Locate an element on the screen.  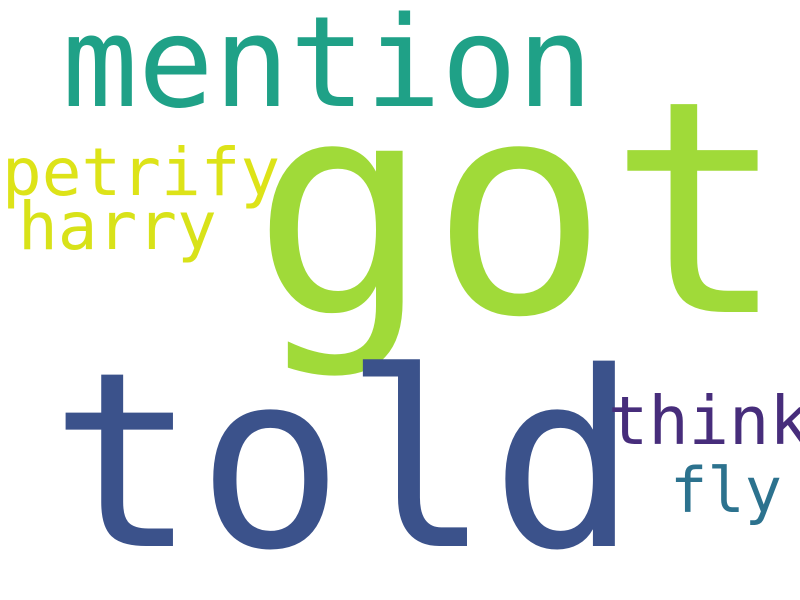
word-petrify: petrify is located at coordinates (141, 172).